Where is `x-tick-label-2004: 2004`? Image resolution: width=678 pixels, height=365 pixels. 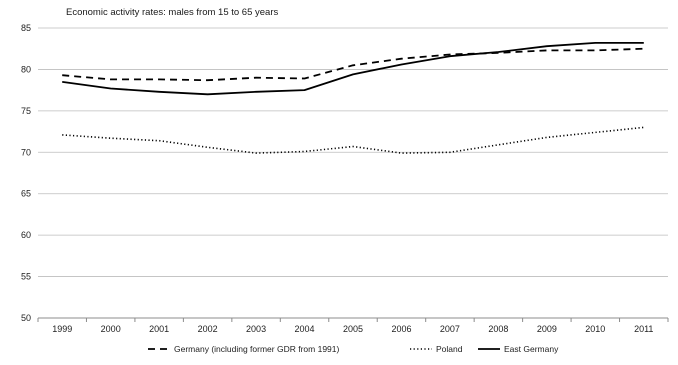
x-tick-label-2004: 2004 is located at coordinates (305, 329).